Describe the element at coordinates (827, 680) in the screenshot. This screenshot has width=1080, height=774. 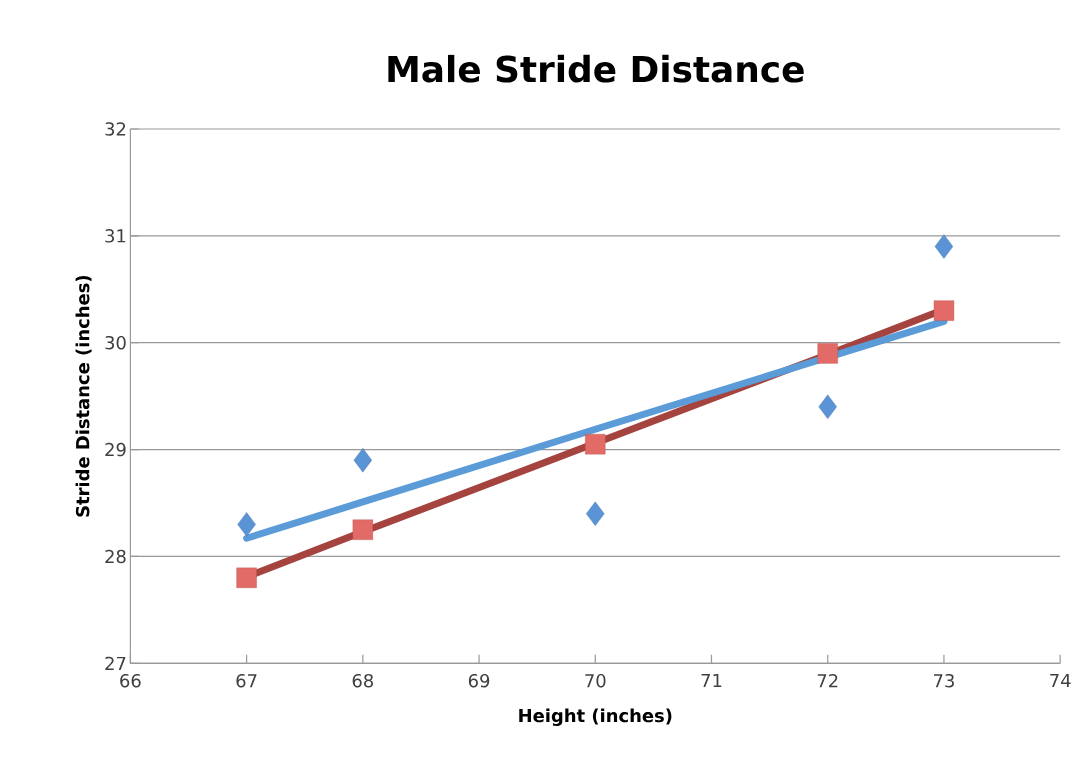
I see `x-tick-label: 72` at that location.